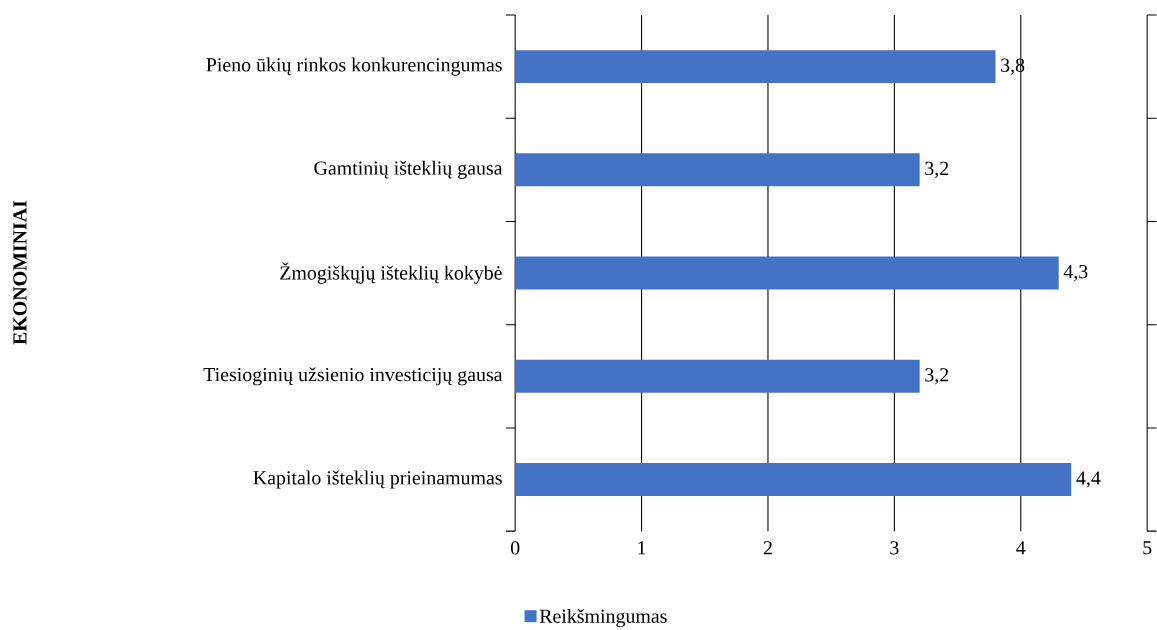 Image resolution: width=1157 pixels, height=630 pixels. I want to click on x-tick-label: 3, so click(894, 548).